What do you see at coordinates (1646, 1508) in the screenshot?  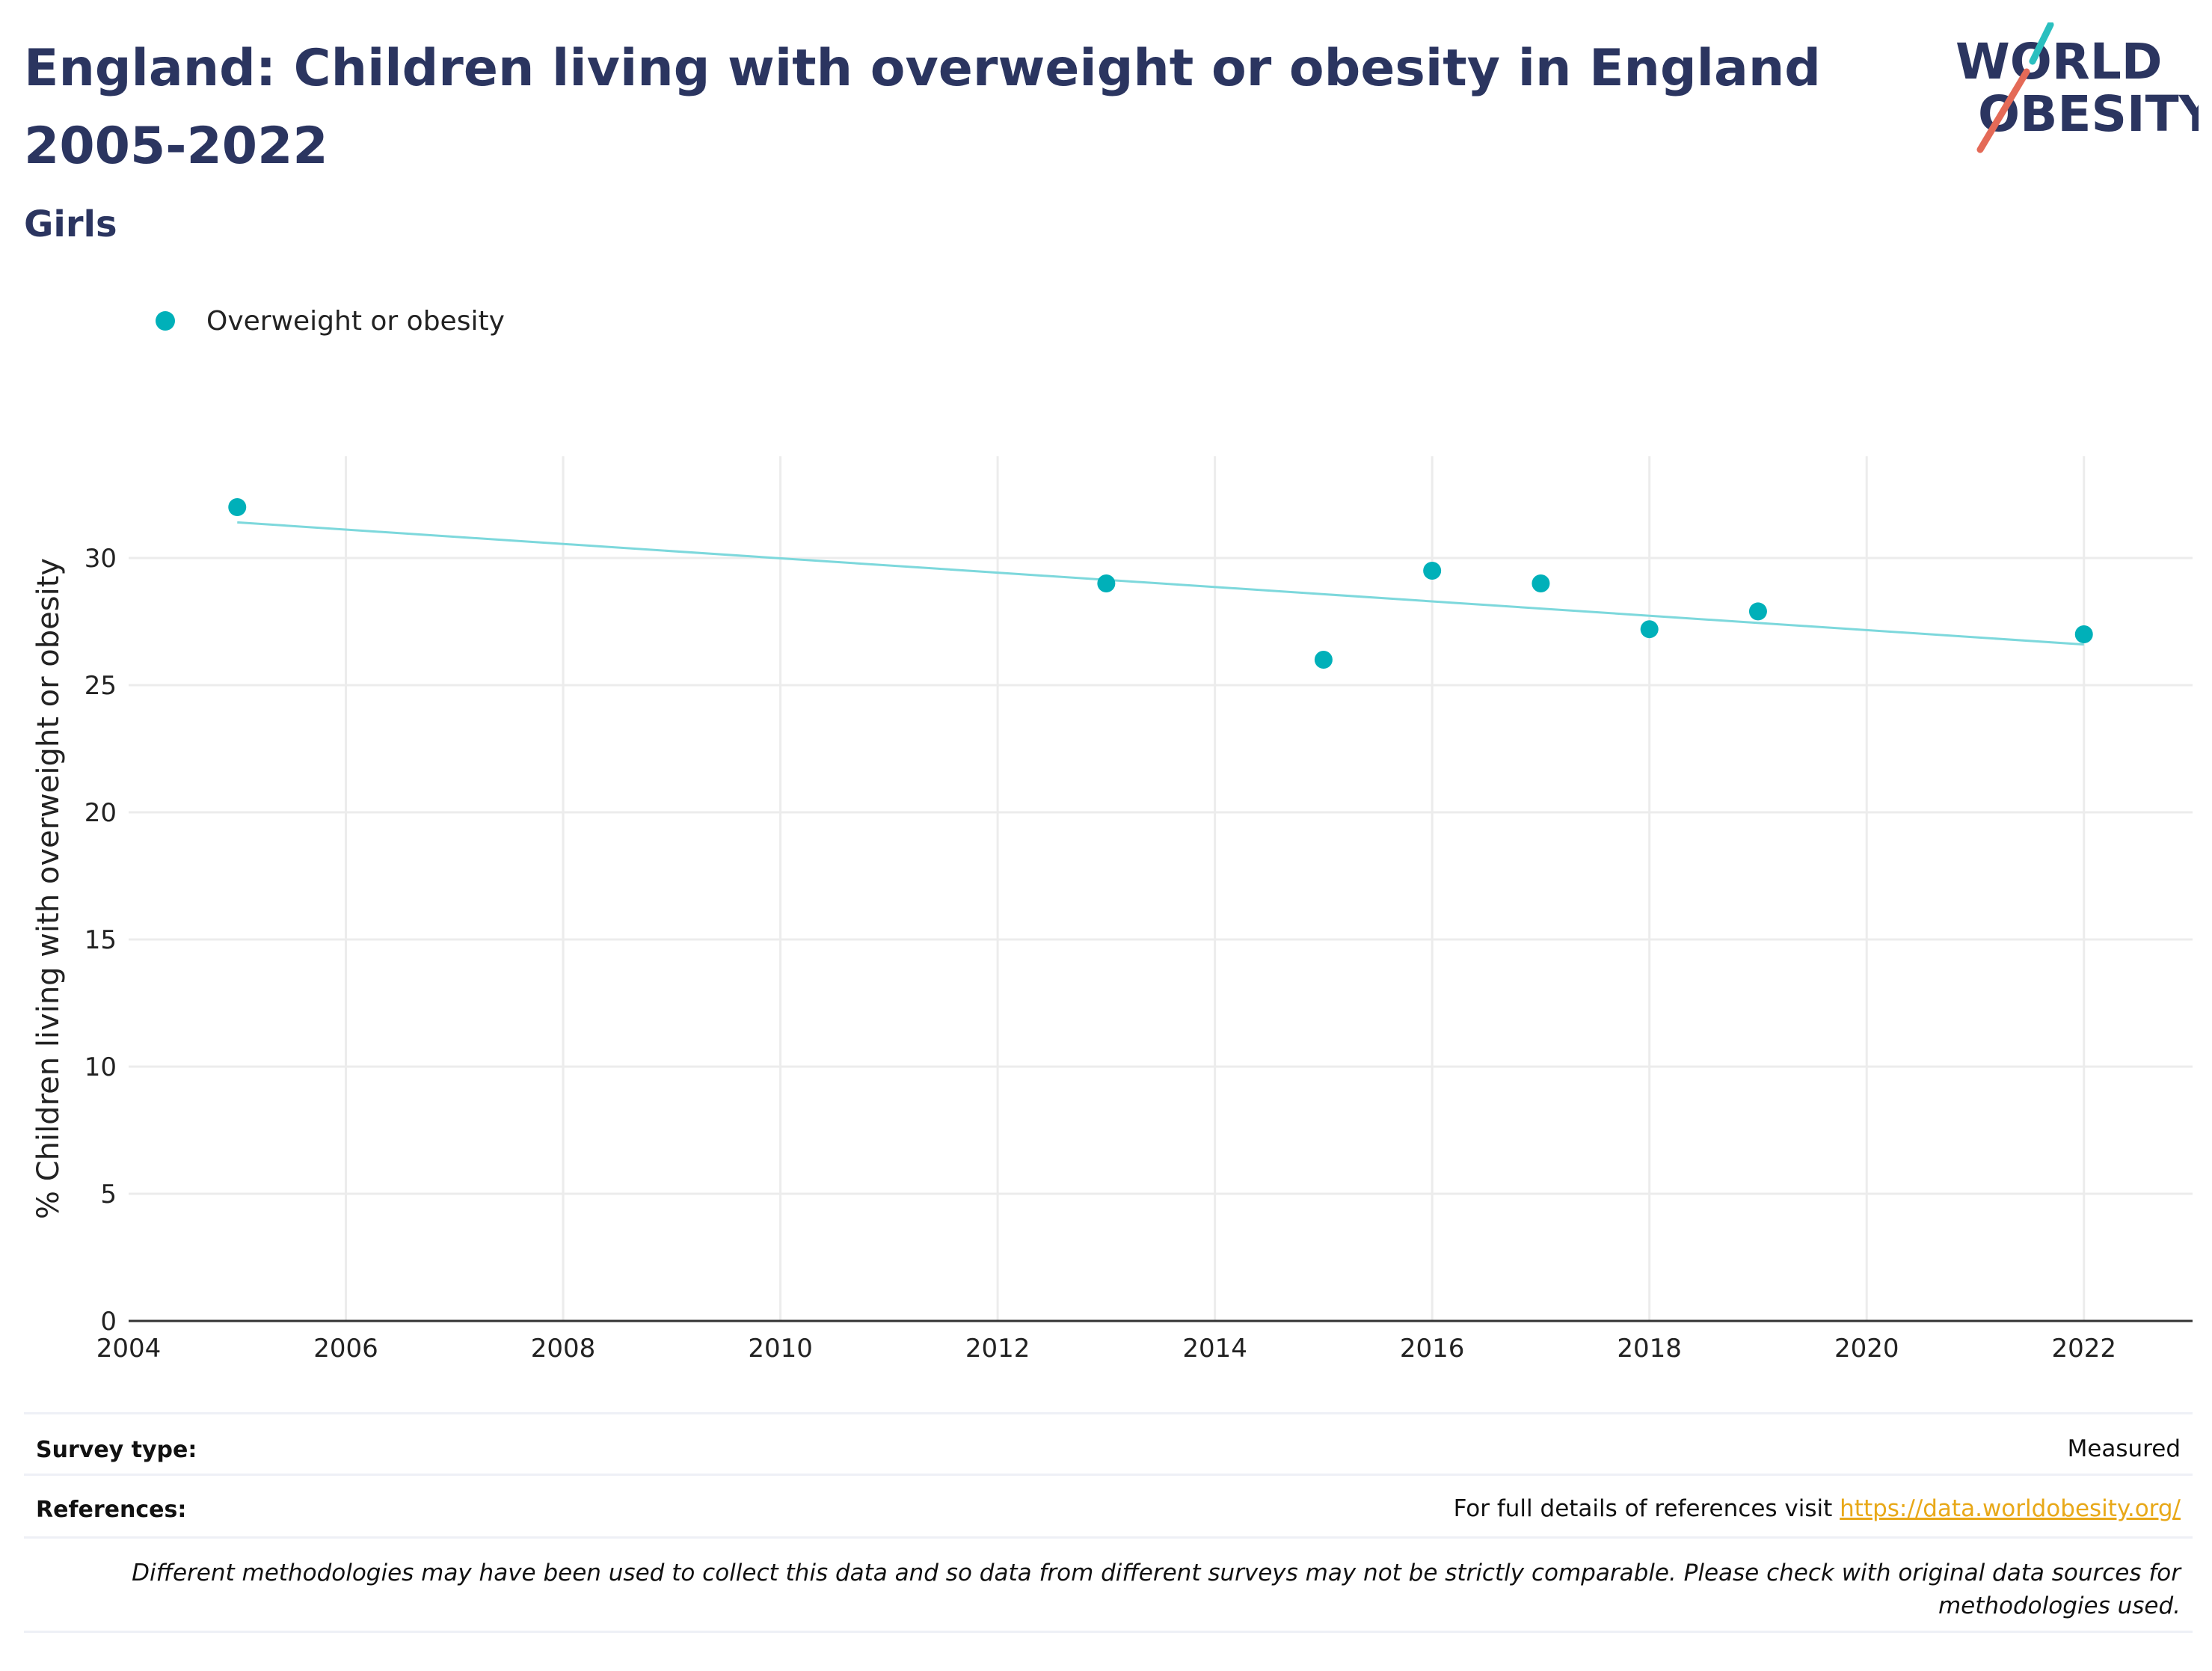 I see `references-text: For full details of references visit` at bounding box center [1646, 1508].